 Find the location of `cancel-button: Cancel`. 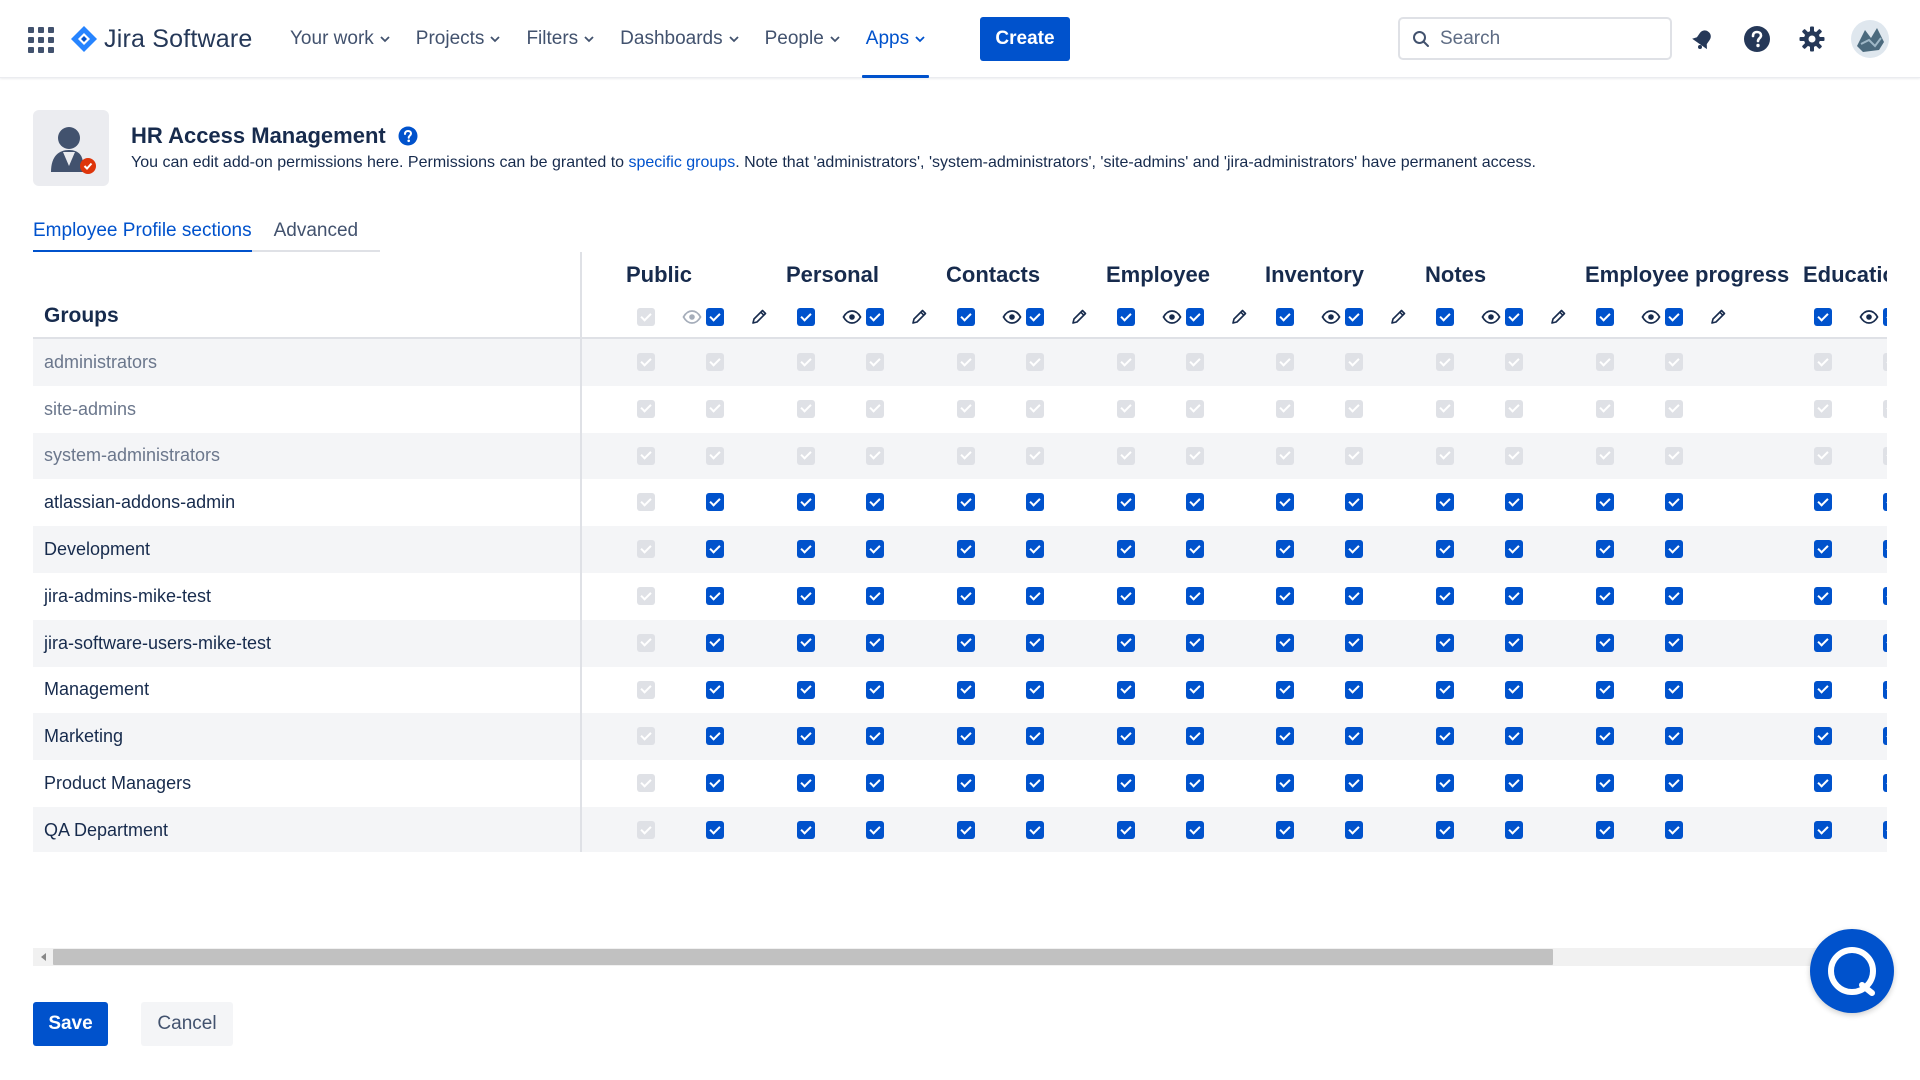

cancel-button: Cancel is located at coordinates (187, 1024).